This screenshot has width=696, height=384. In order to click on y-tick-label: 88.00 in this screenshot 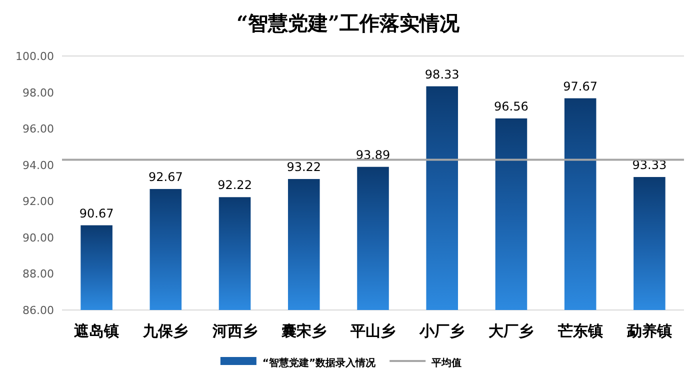, I will do `click(38, 274)`.